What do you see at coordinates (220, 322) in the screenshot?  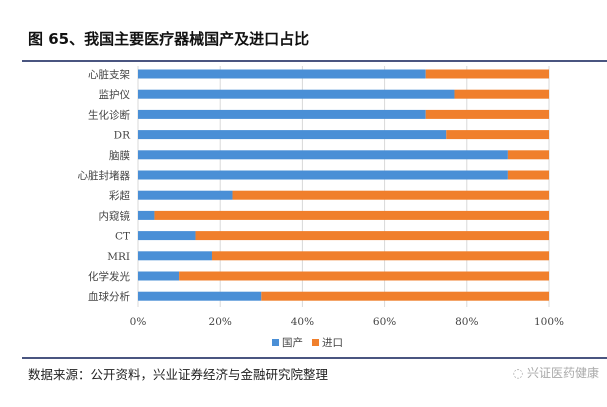 I see `x-tick-label: 20%` at bounding box center [220, 322].